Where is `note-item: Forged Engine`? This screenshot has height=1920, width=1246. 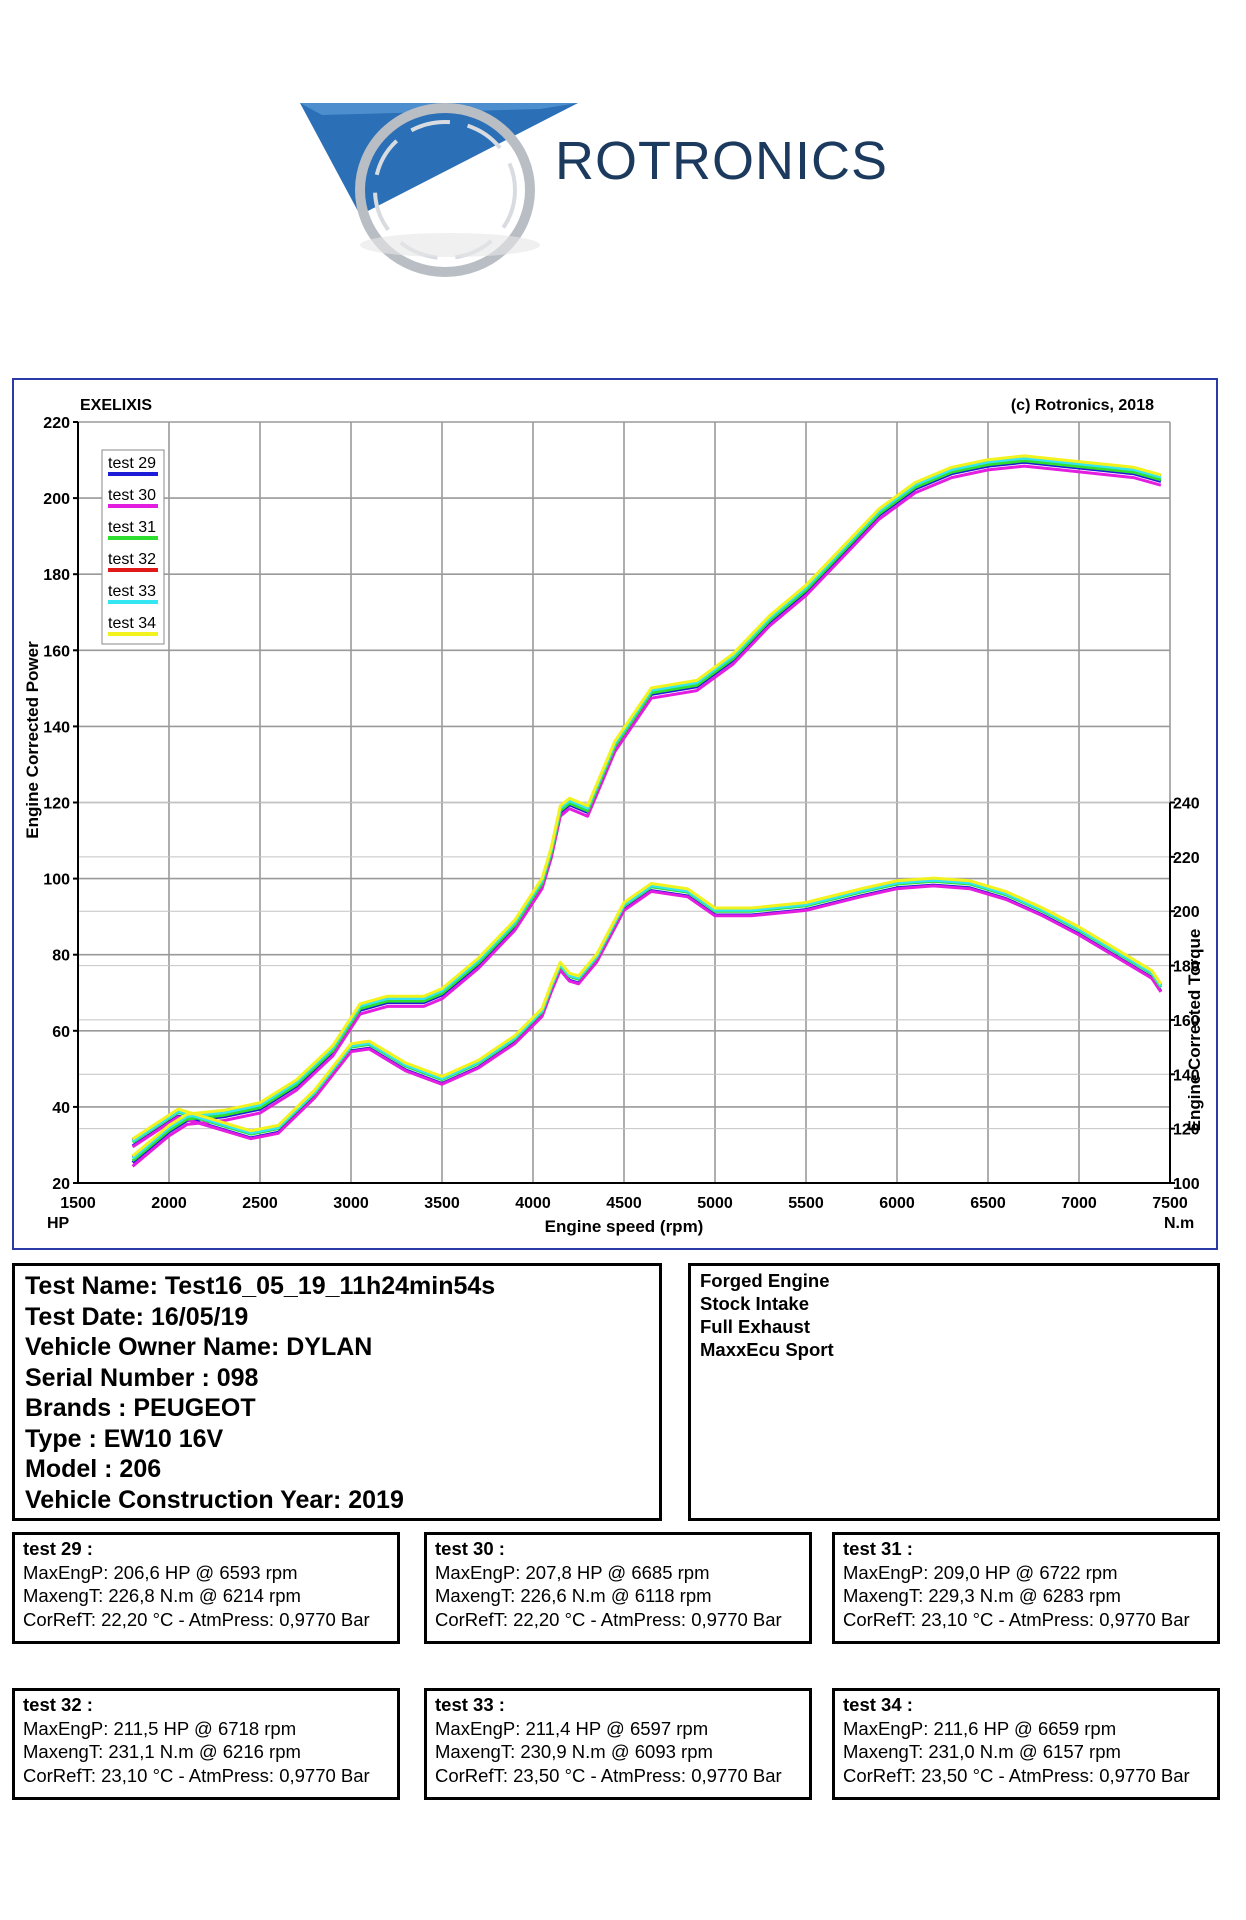
note-item: Forged Engine is located at coordinates (765, 1280).